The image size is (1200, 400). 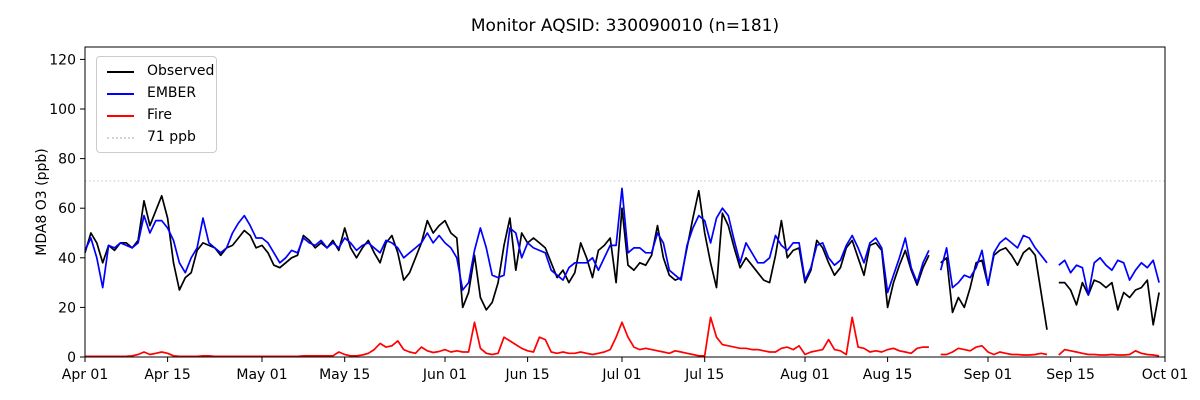 I want to click on x-tick-label: Apr 15, so click(x=167, y=375).